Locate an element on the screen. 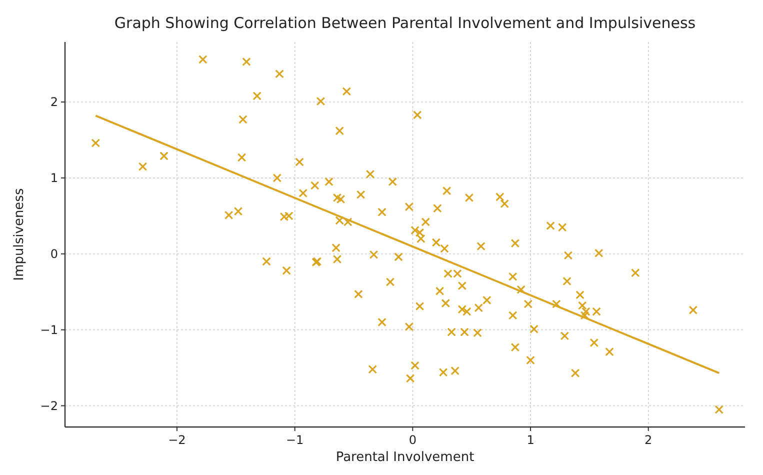 Image resolution: width=763 pixels, height=475 pixels. x-tick-label: 2 is located at coordinates (648, 440).